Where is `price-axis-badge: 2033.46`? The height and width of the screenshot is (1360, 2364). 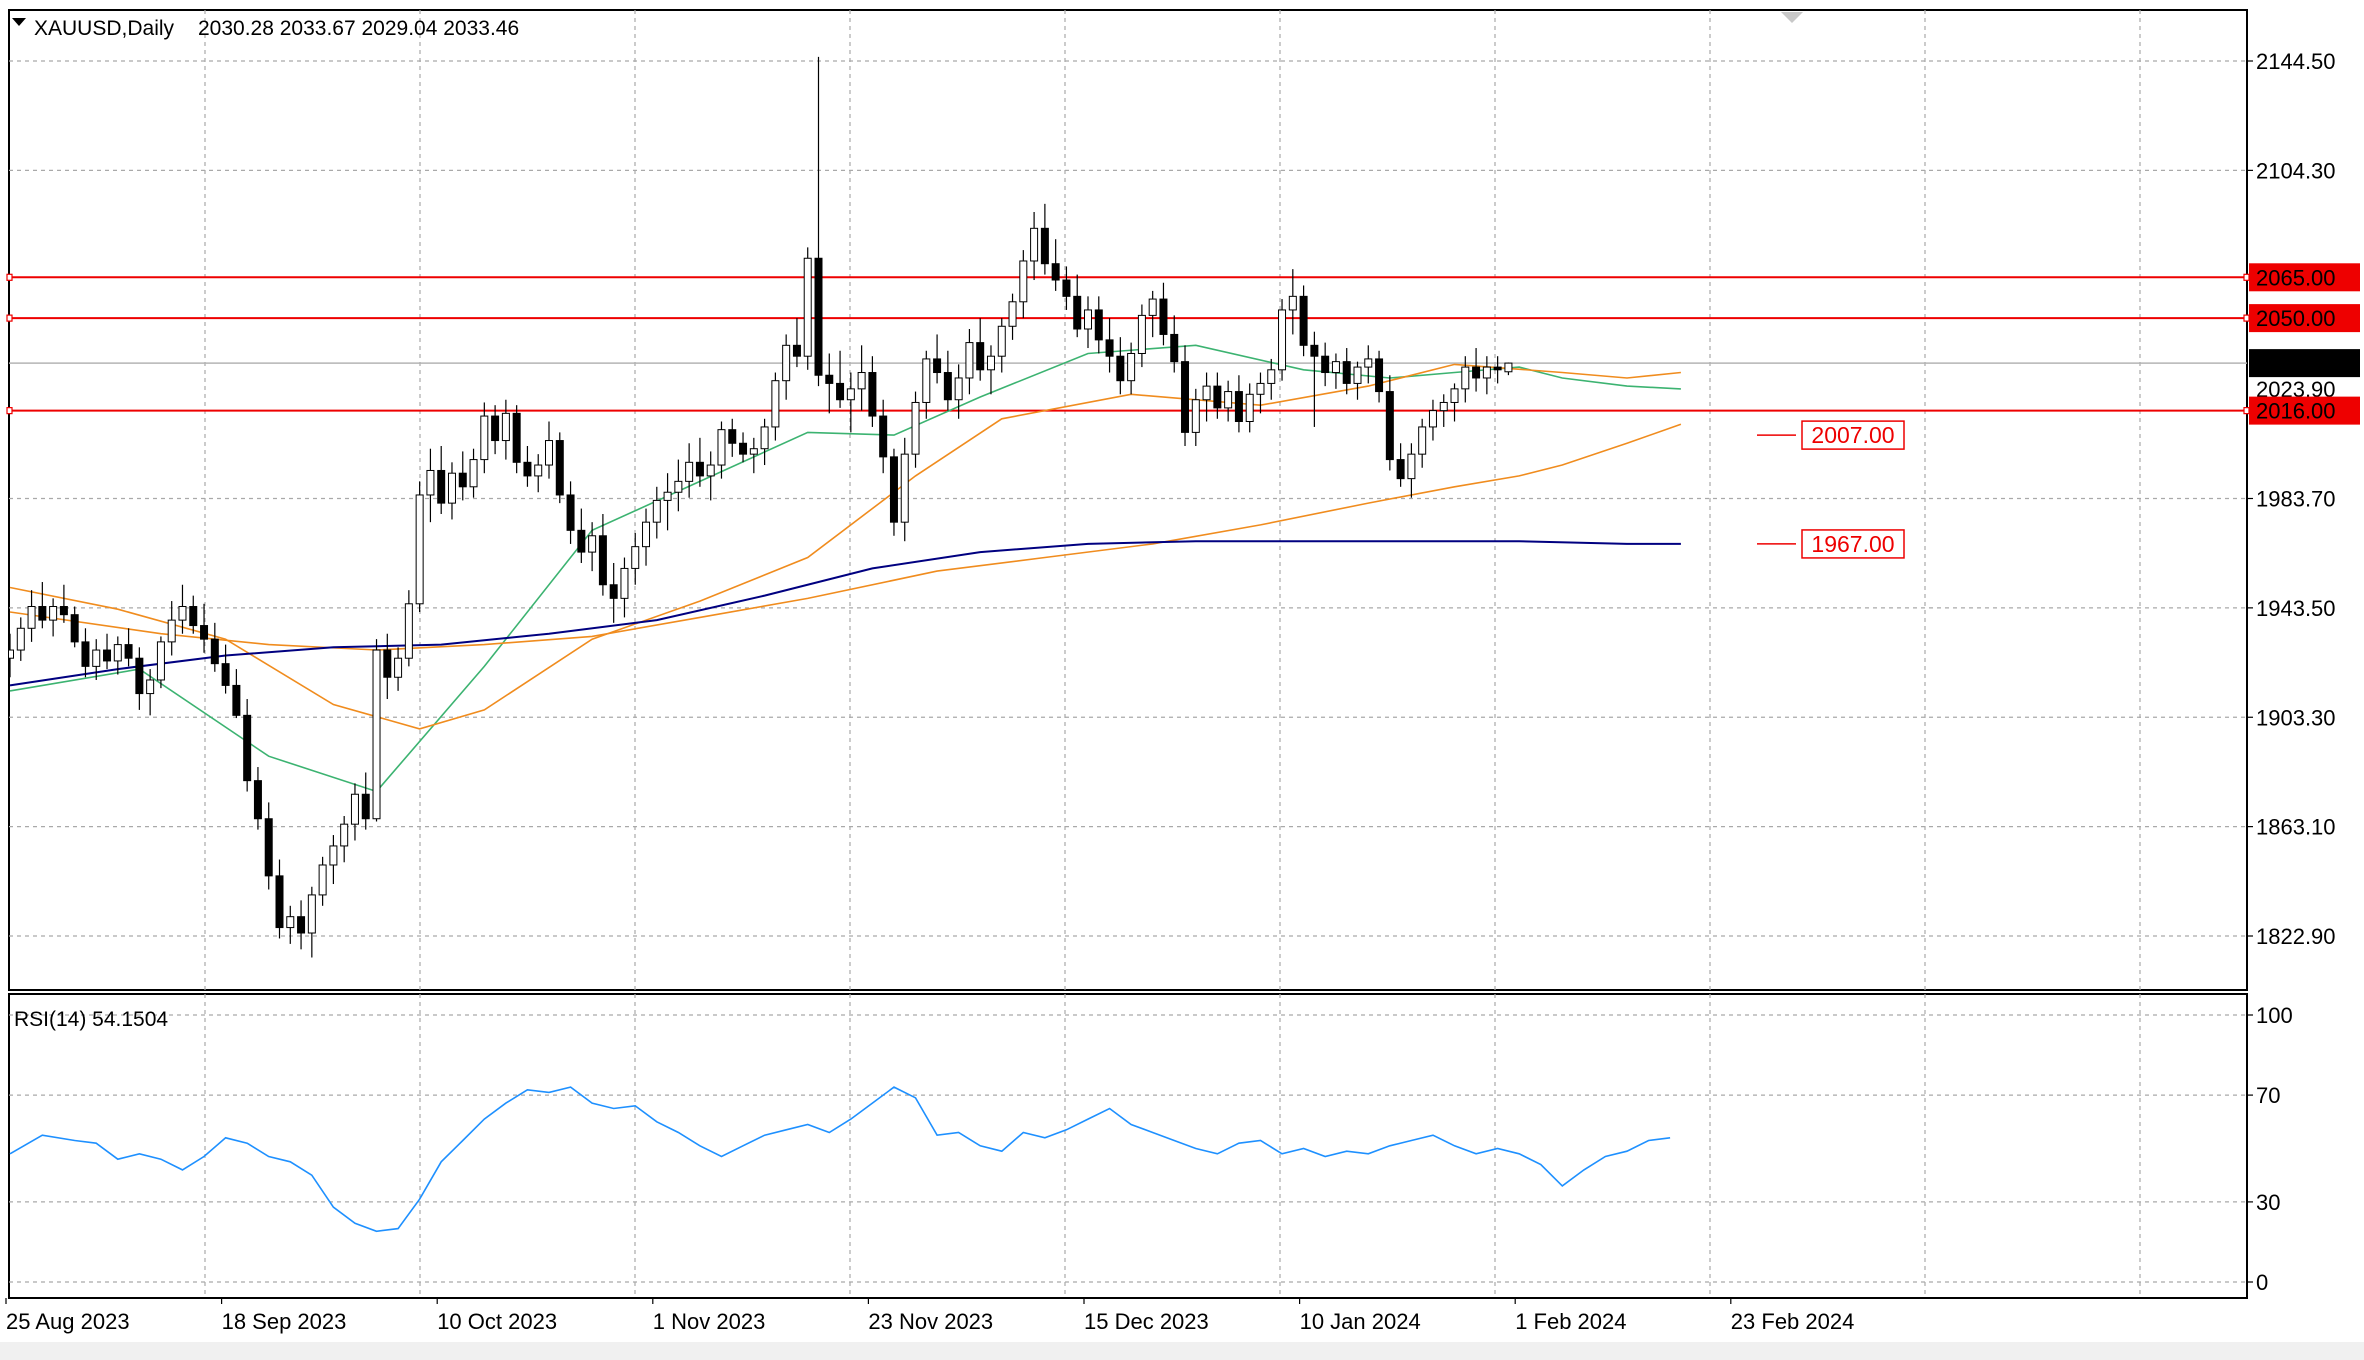
price-axis-badge: 2033.46 is located at coordinates (2304, 363).